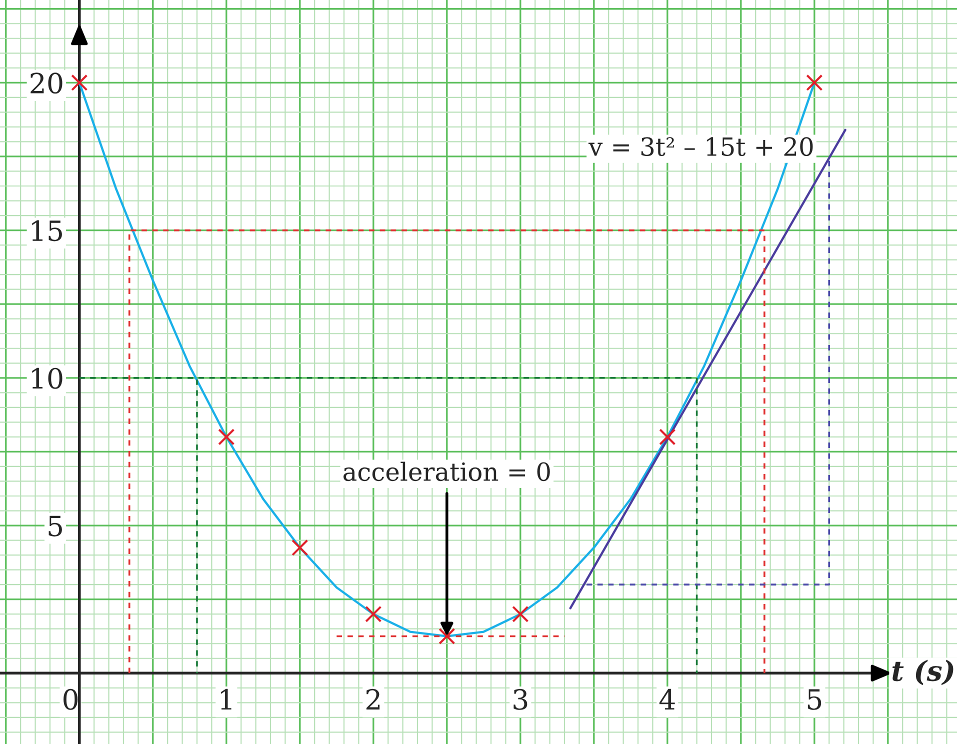  Describe the element at coordinates (815, 699) in the screenshot. I see `x-tick-label: 5` at that location.